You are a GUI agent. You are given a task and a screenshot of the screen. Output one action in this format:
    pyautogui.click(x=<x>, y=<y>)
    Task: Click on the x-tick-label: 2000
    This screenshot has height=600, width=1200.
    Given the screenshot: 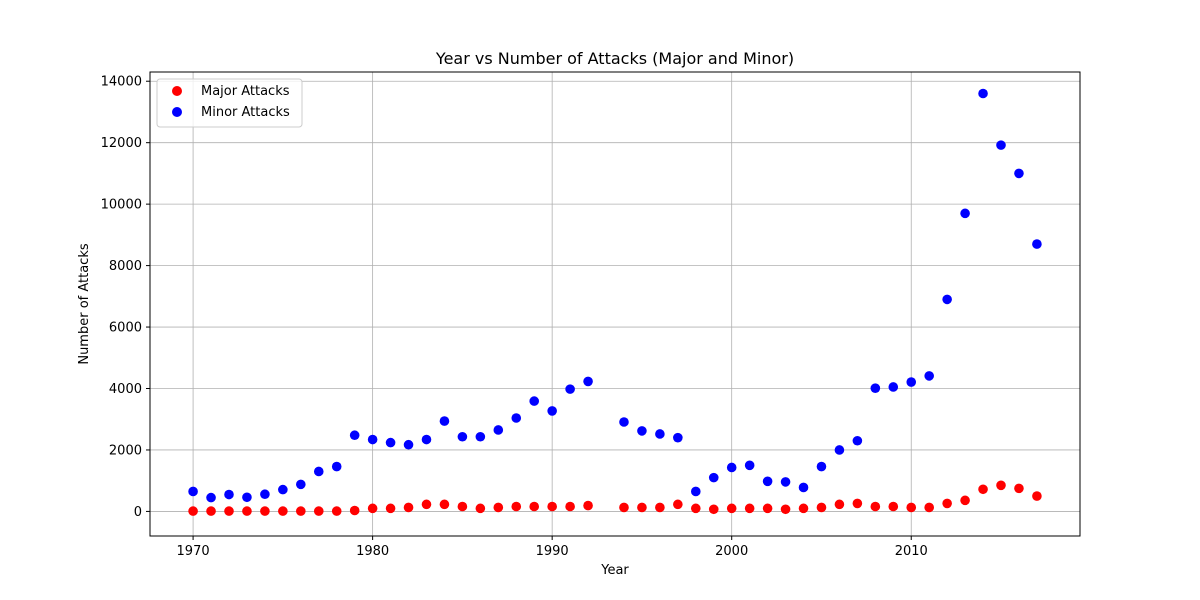 What is the action you would take?
    pyautogui.click(x=731, y=551)
    